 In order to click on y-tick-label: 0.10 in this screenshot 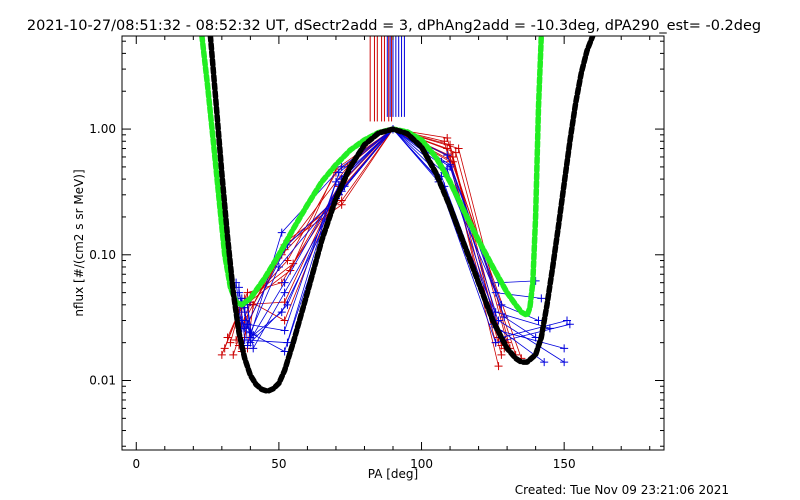, I will do `click(102, 255)`.